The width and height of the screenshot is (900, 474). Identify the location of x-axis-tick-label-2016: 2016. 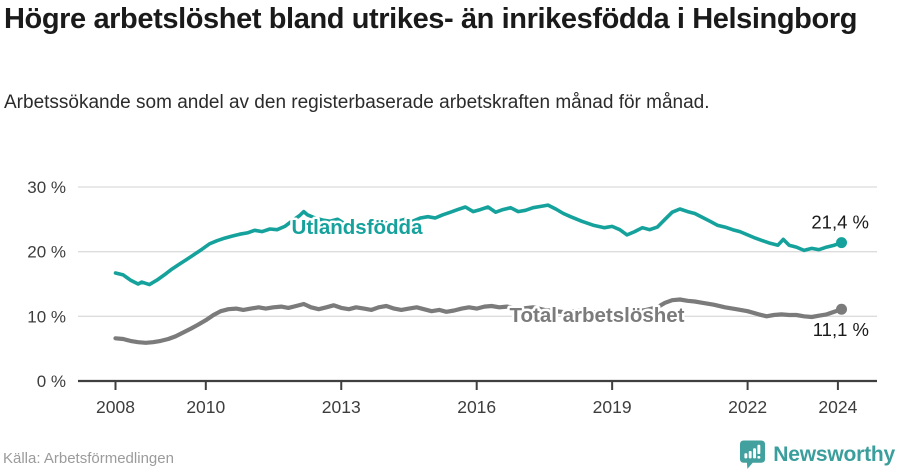
(476, 407).